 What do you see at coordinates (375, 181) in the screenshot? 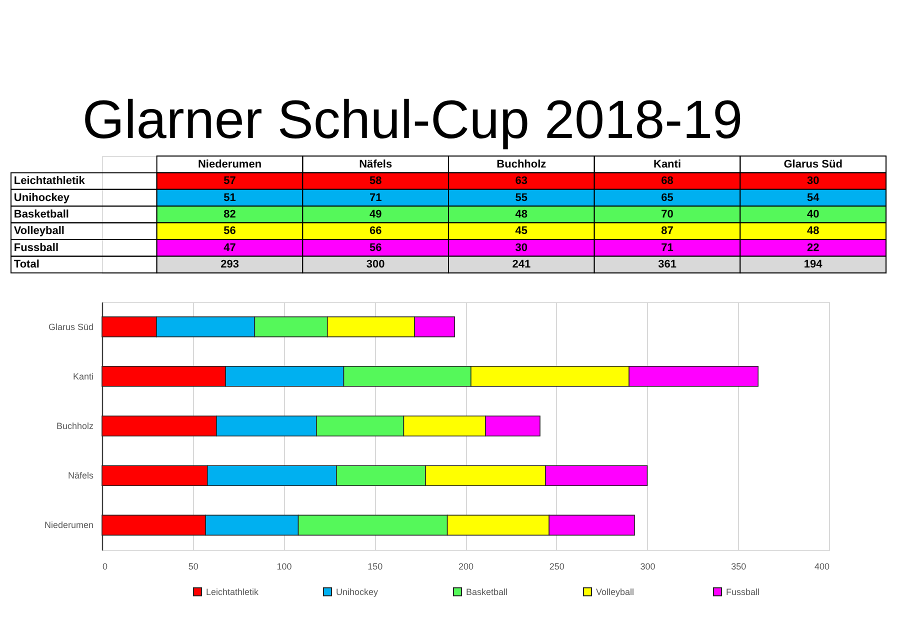
I see `data-label: 58` at bounding box center [375, 181].